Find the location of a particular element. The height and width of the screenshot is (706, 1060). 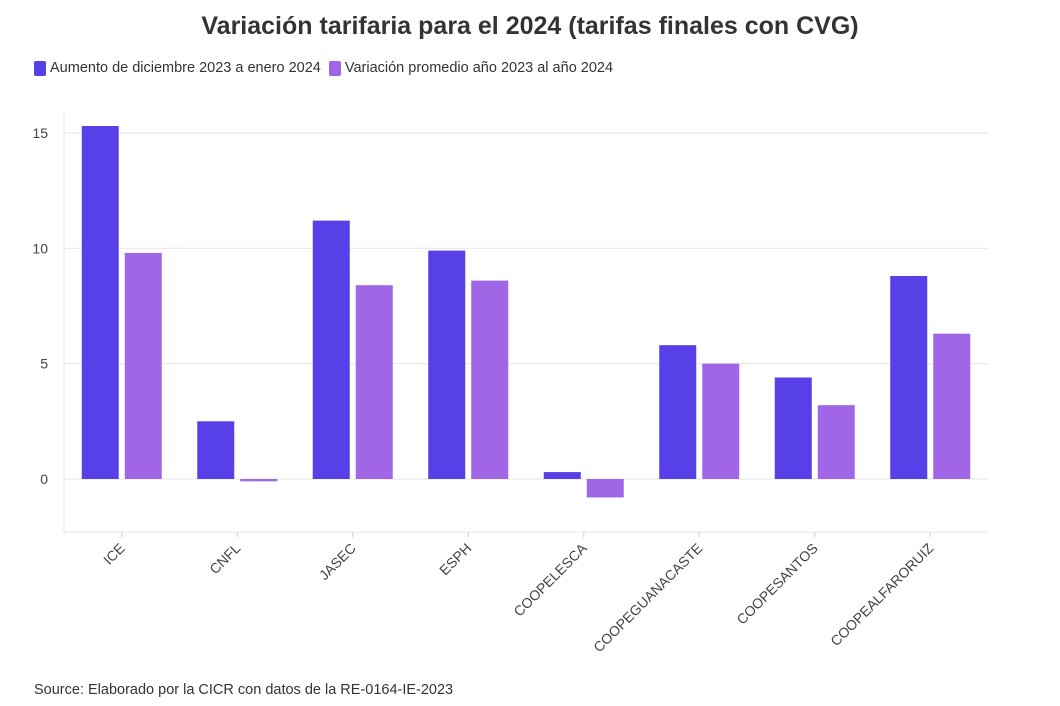

legend-item-series-2: Variación promedio año 2023 al año 2024 is located at coordinates (471, 68).